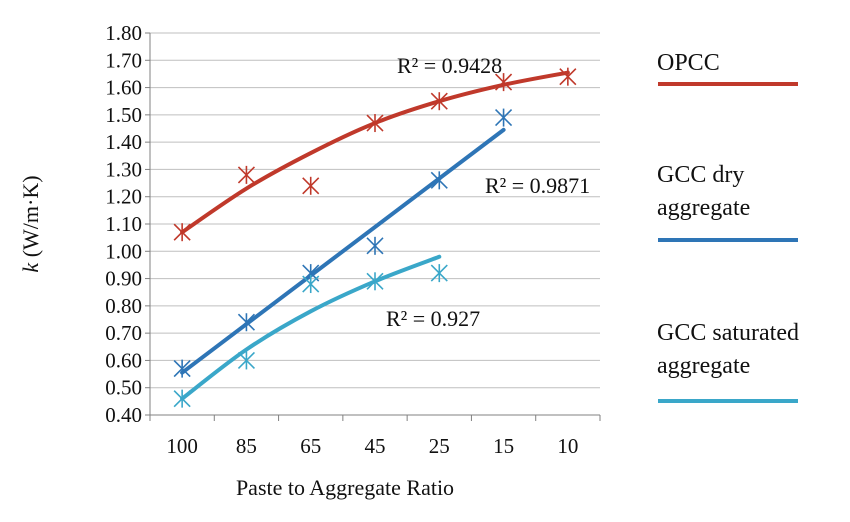  Describe the element at coordinates (123, 142) in the screenshot. I see `y-tick-label: 1.40` at that location.